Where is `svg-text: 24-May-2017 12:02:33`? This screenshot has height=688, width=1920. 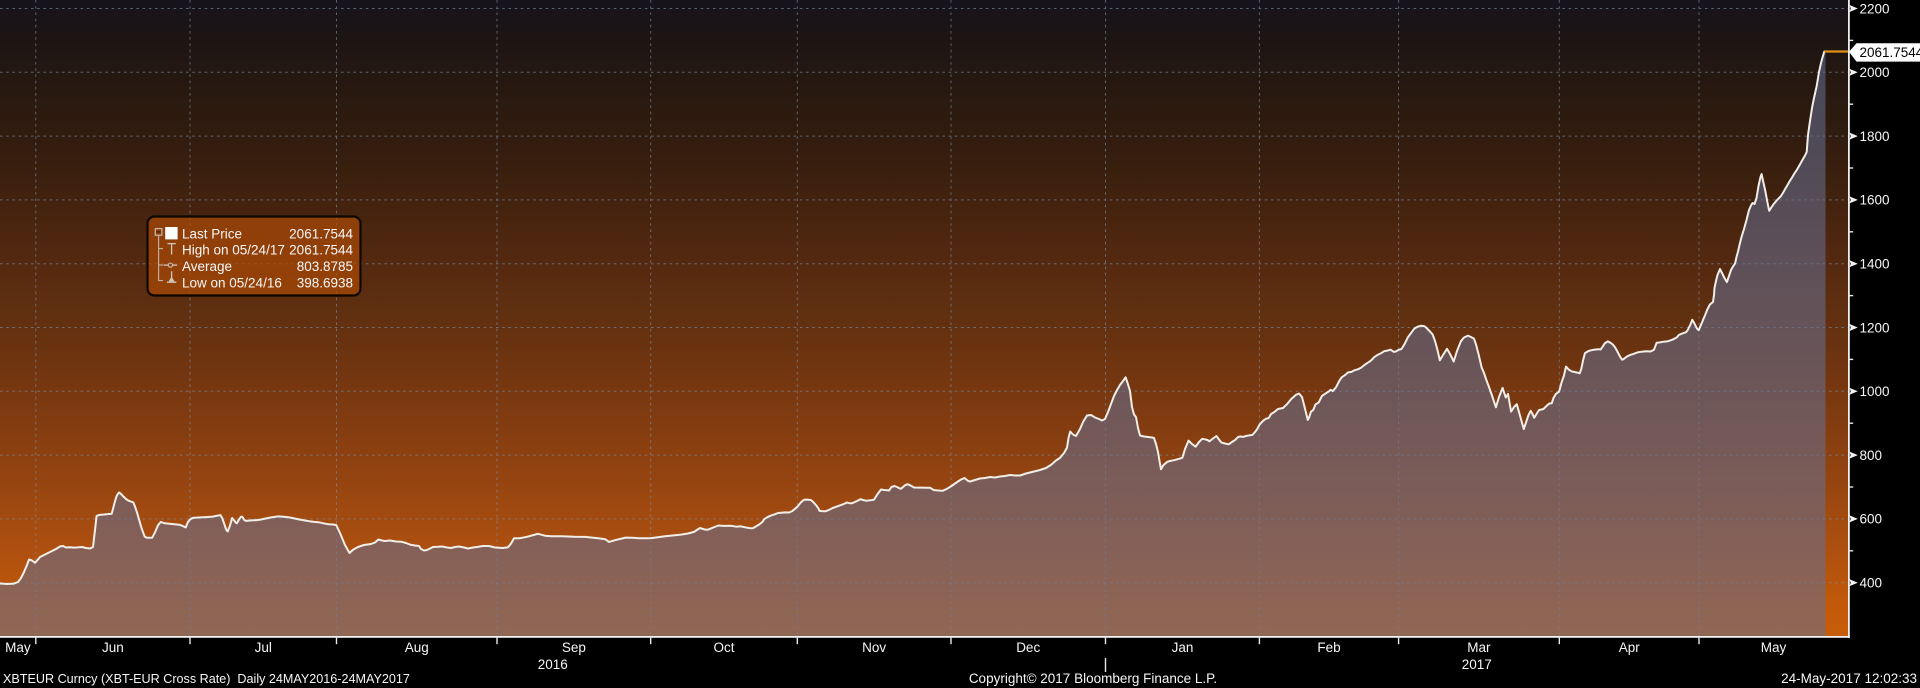 svg-text: 24-May-2017 12:02:33 is located at coordinates (1849, 678).